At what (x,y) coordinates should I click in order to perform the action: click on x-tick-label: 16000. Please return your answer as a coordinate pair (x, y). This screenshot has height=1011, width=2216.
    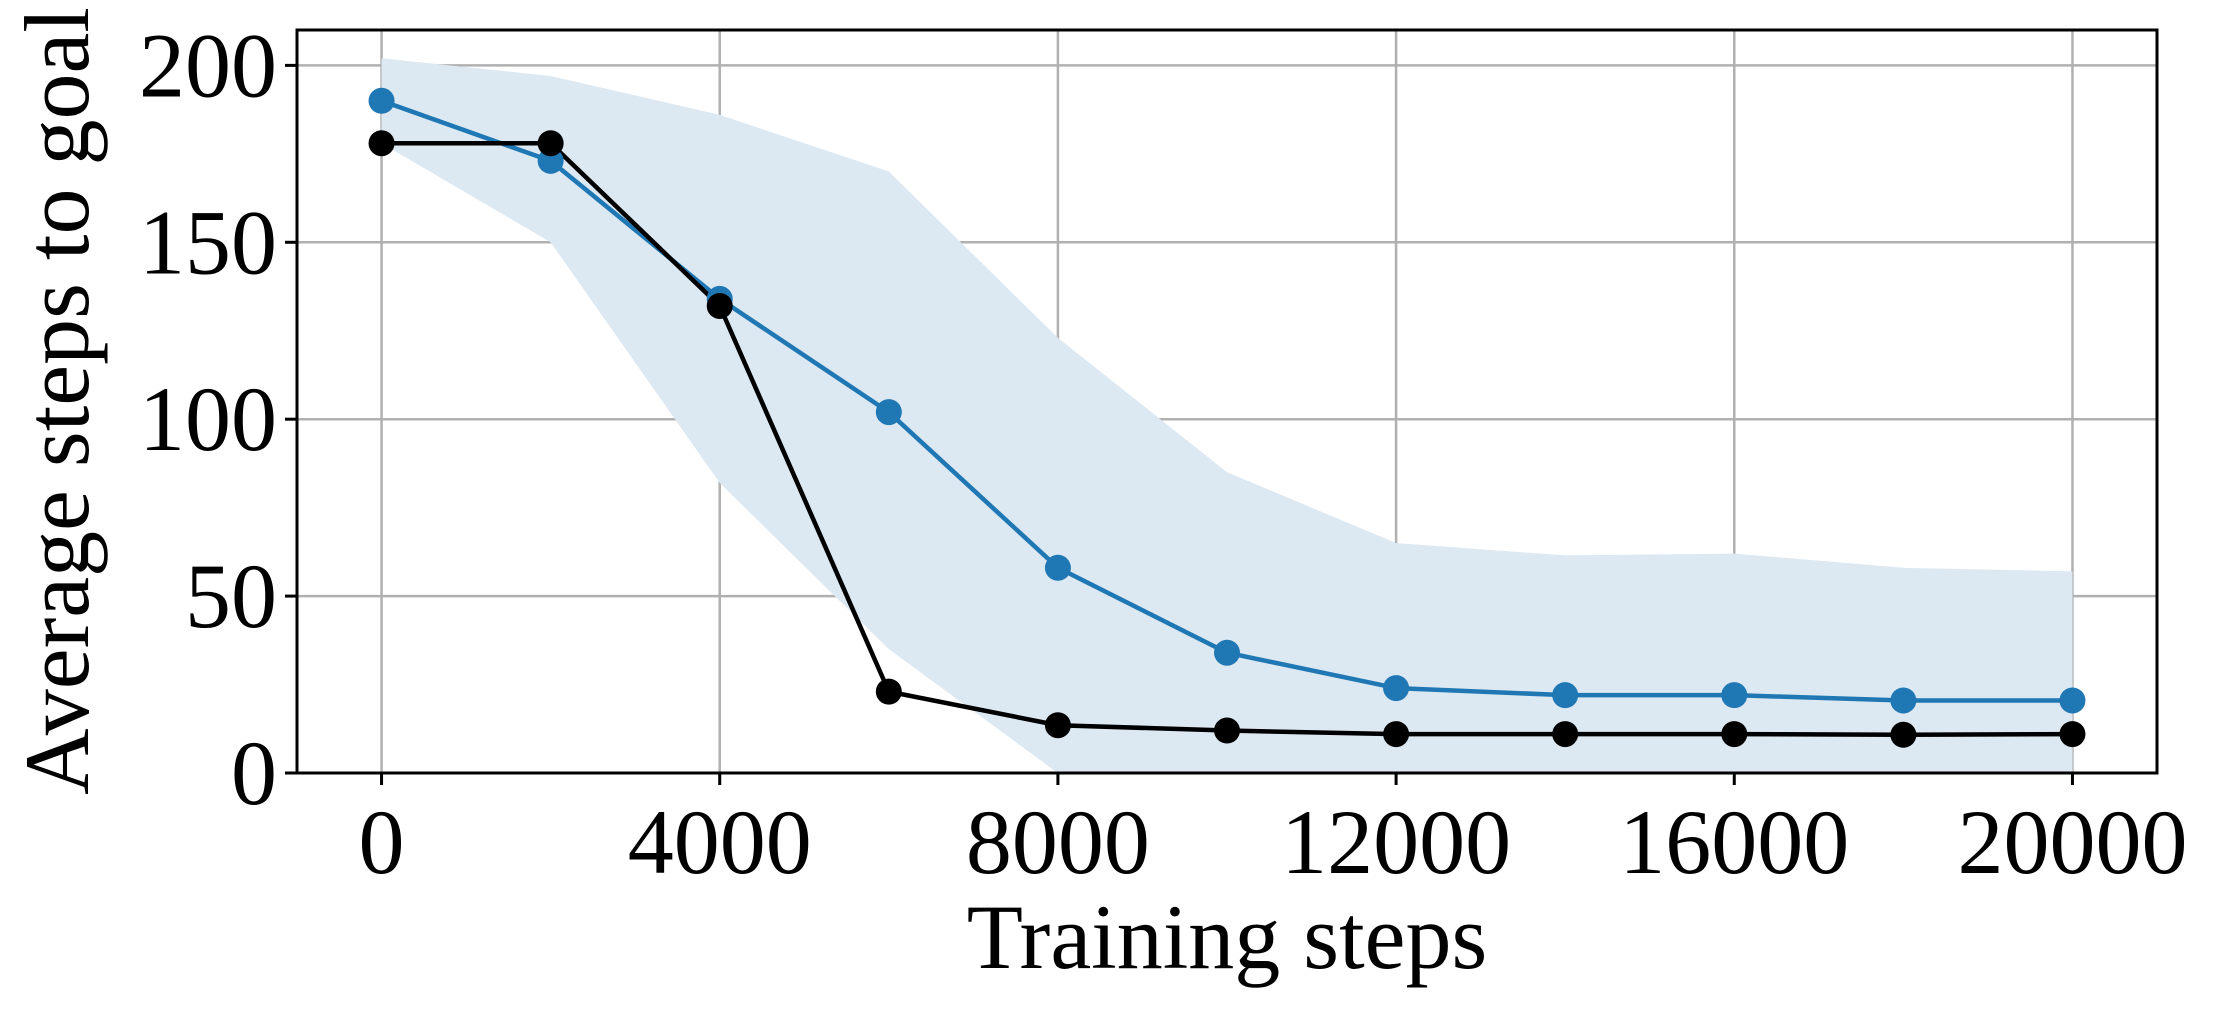
    Looking at the image, I should click on (1734, 842).